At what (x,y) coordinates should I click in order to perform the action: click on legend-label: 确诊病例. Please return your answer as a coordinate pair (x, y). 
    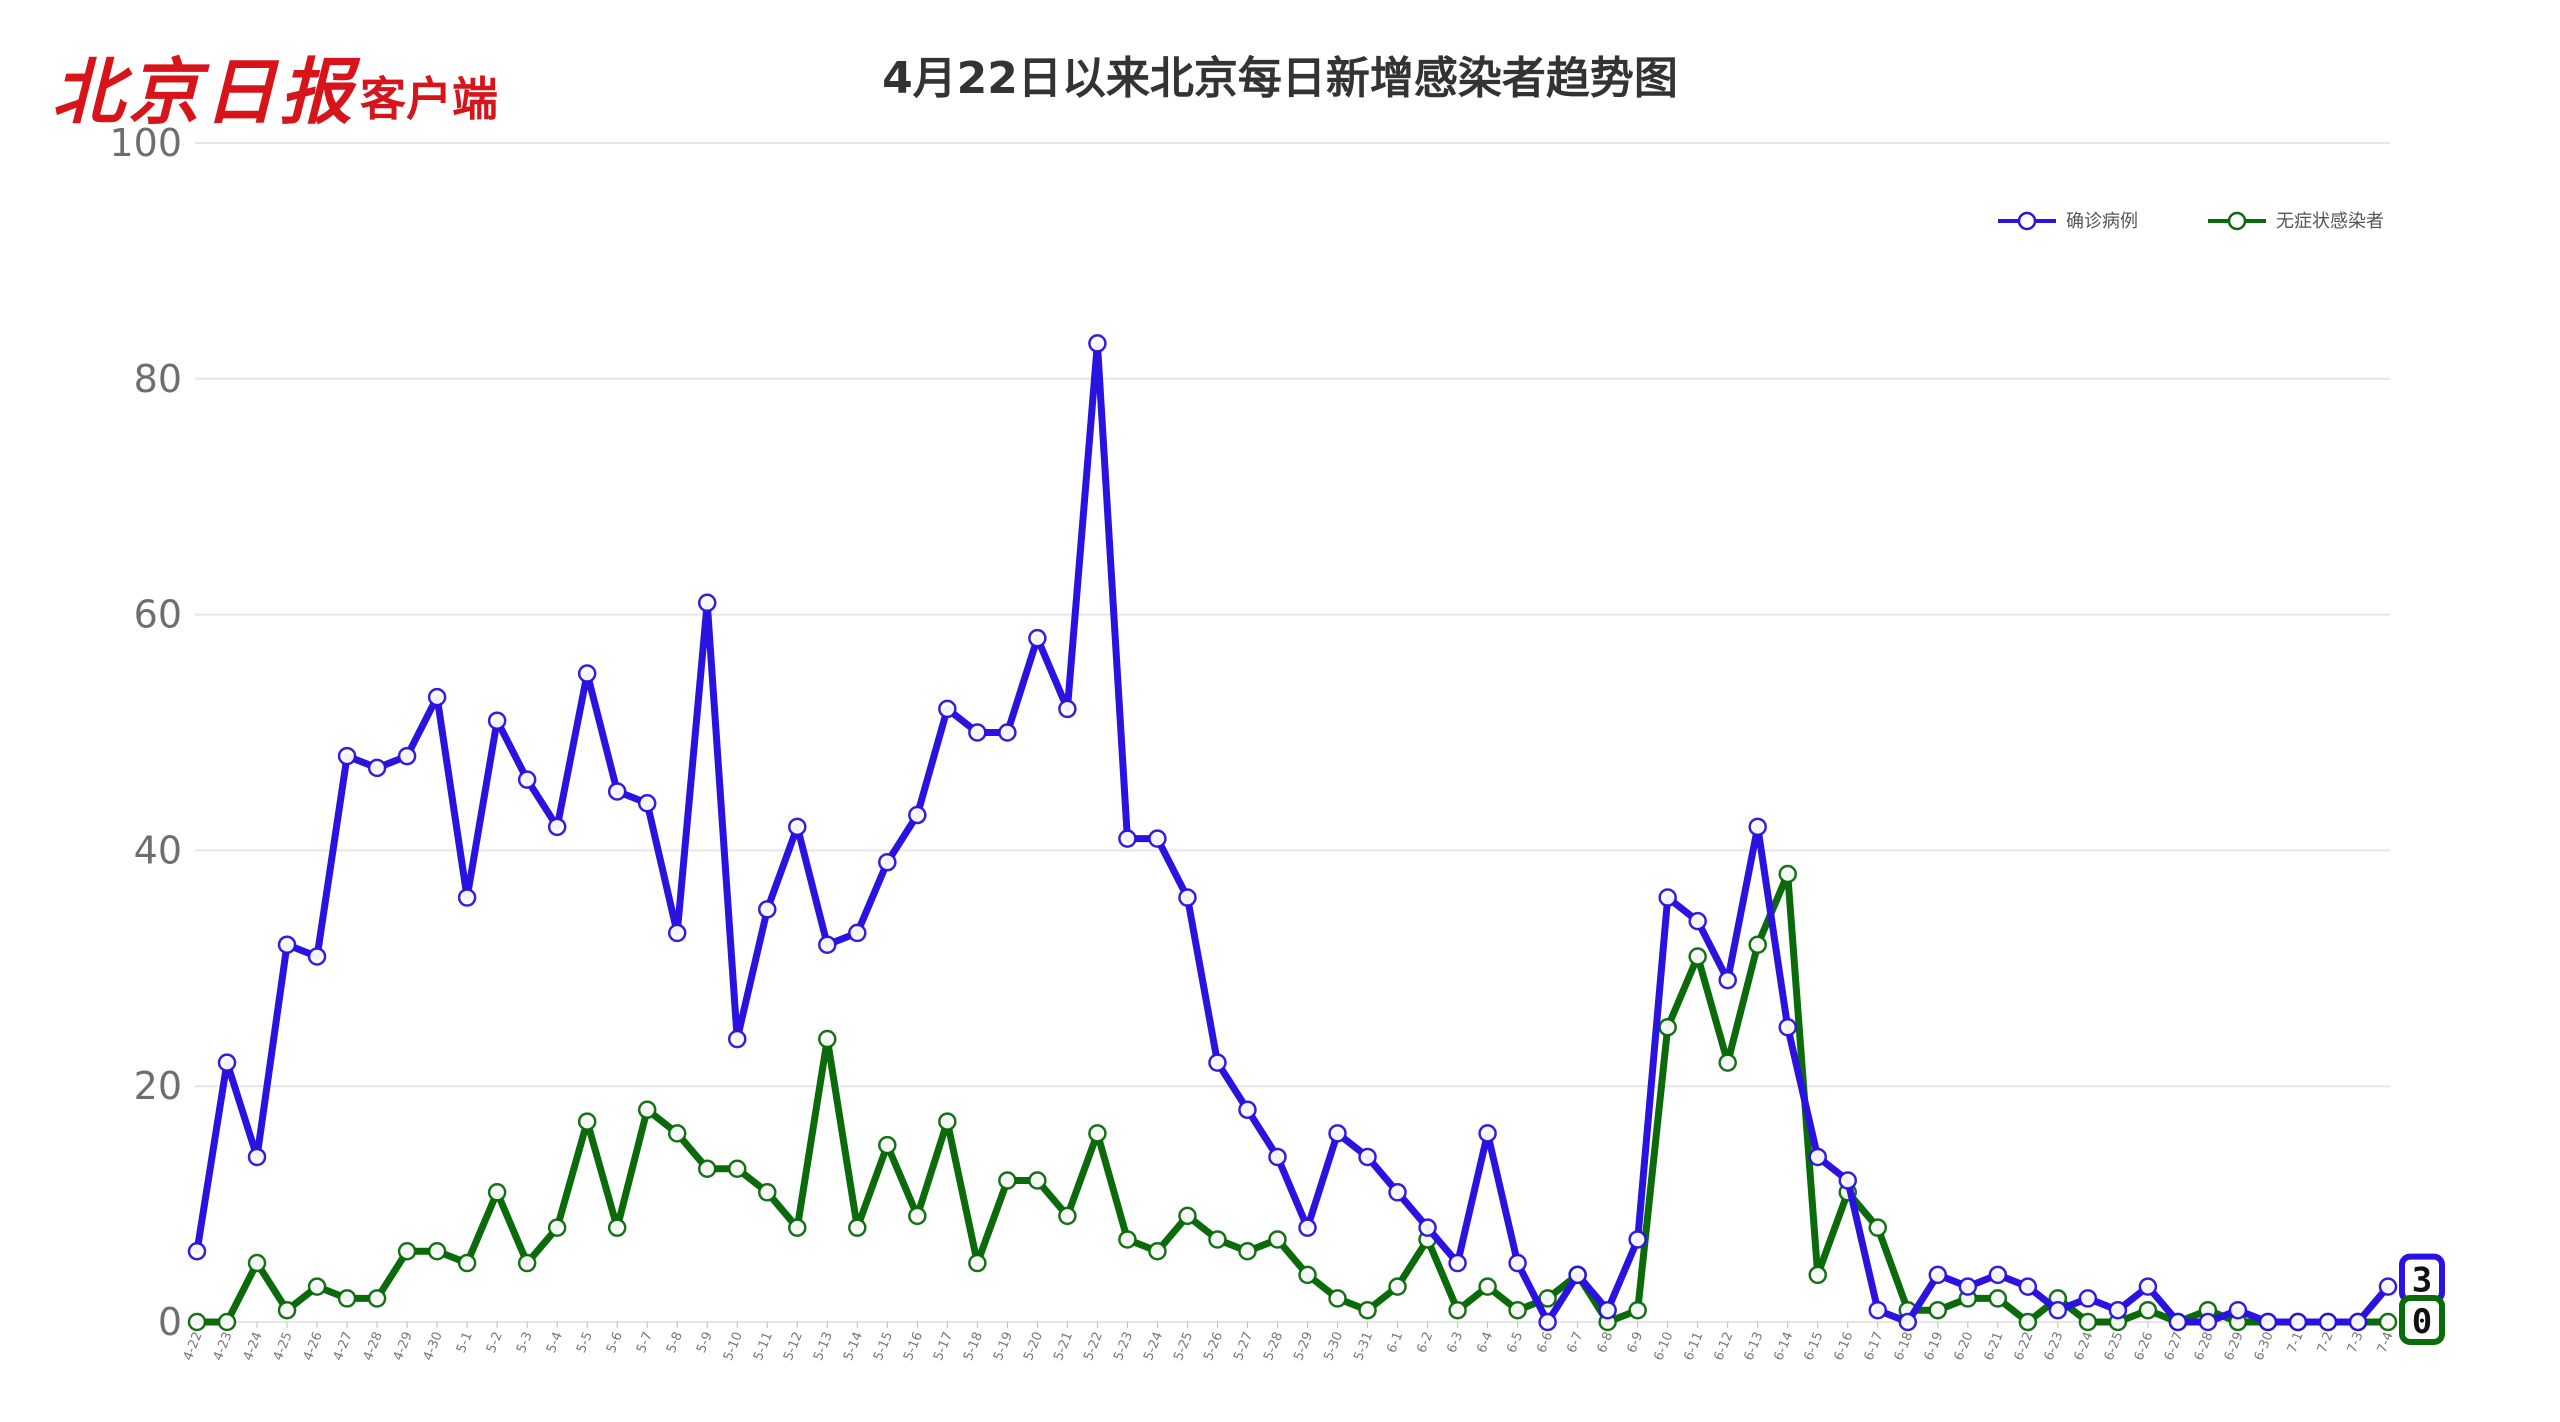
    Looking at the image, I should click on (2102, 221).